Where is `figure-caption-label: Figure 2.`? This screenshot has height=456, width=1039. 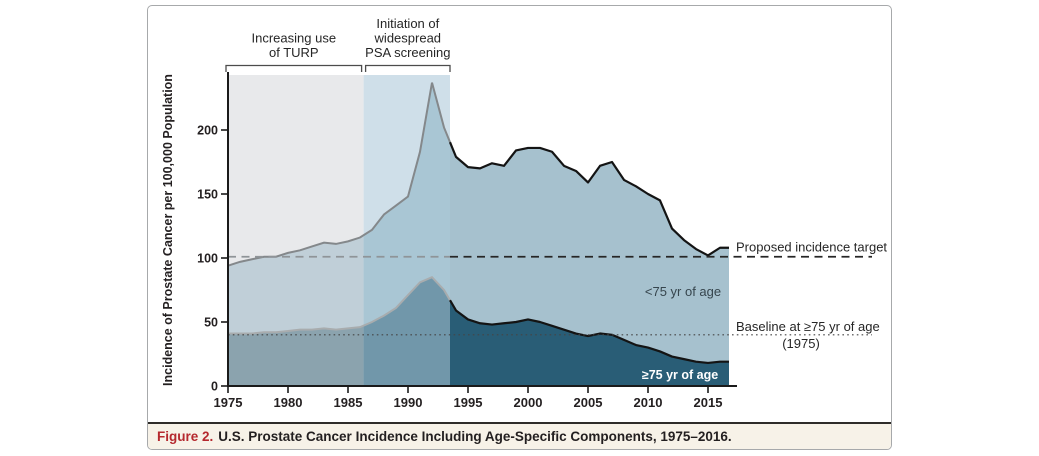
figure-caption-label: Figure 2. is located at coordinates (185, 436).